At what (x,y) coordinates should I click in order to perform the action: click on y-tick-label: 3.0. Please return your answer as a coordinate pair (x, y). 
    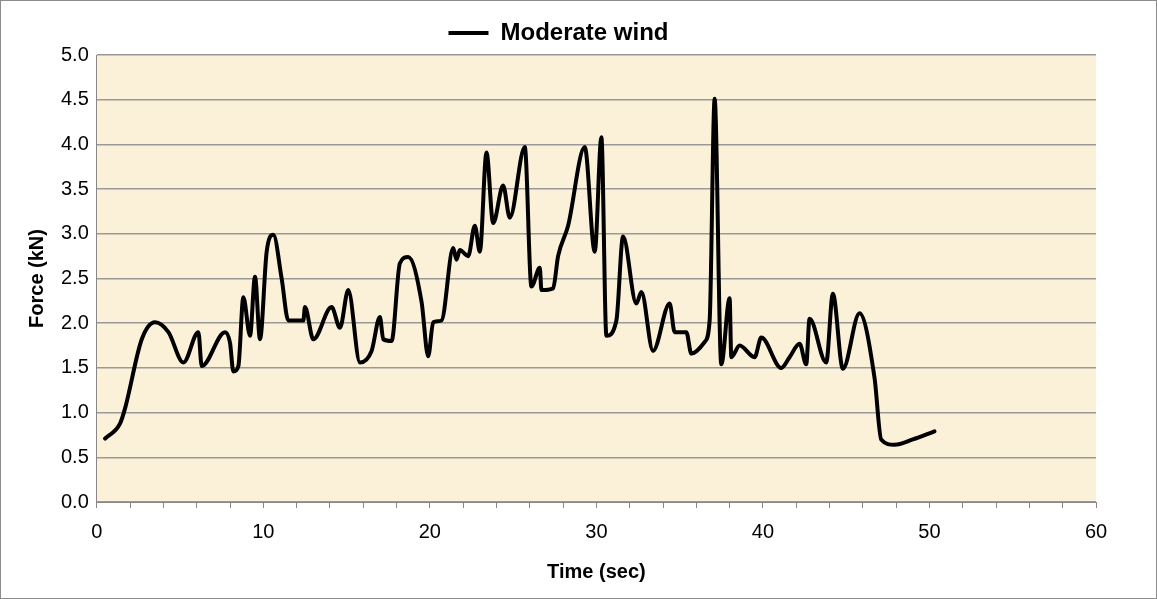
    Looking at the image, I should click on (74, 232).